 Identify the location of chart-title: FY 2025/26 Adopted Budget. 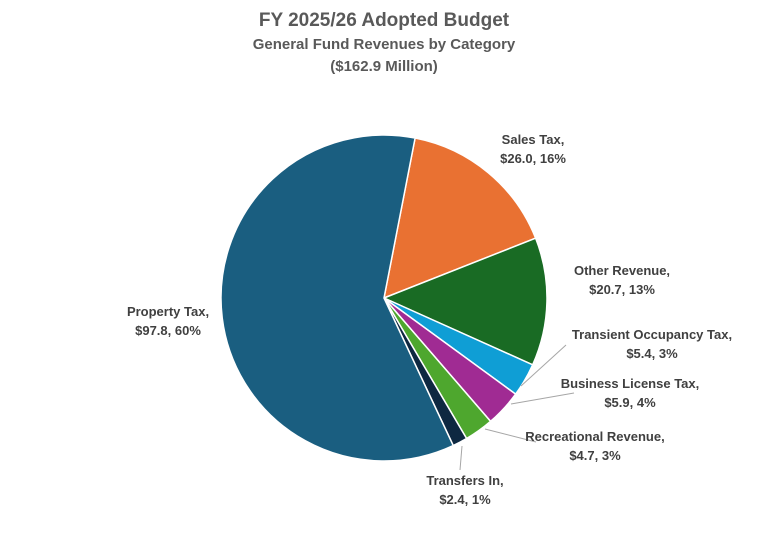
(384, 20).